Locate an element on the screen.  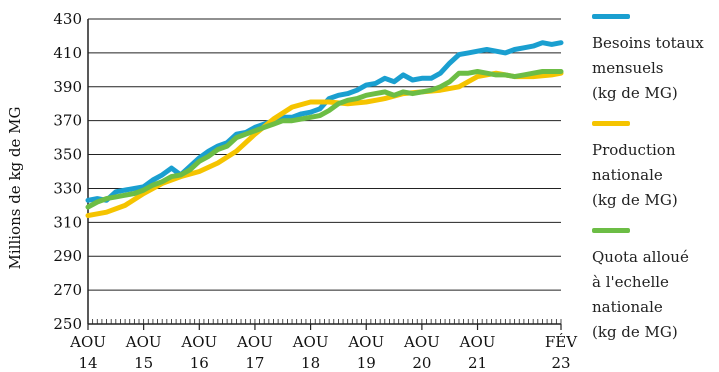
x-tick-label-top-8: FÉV is located at coordinates (561, 342).